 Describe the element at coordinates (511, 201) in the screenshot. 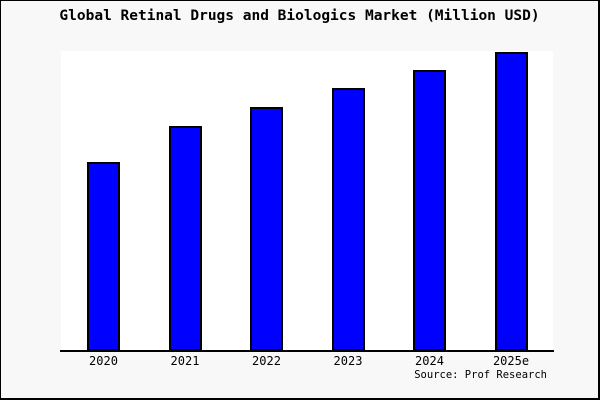

I see `bar-2025e` at that location.